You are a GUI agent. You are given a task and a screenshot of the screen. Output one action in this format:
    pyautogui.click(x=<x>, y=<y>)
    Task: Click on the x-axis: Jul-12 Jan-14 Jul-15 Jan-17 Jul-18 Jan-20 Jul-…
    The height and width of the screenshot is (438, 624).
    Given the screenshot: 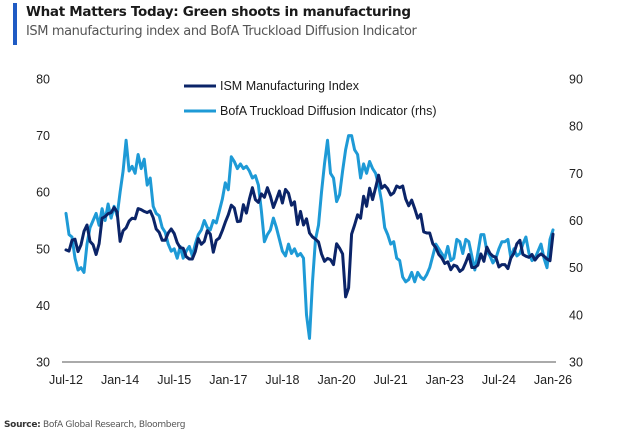 What is the action you would take?
    pyautogui.click(x=310, y=380)
    